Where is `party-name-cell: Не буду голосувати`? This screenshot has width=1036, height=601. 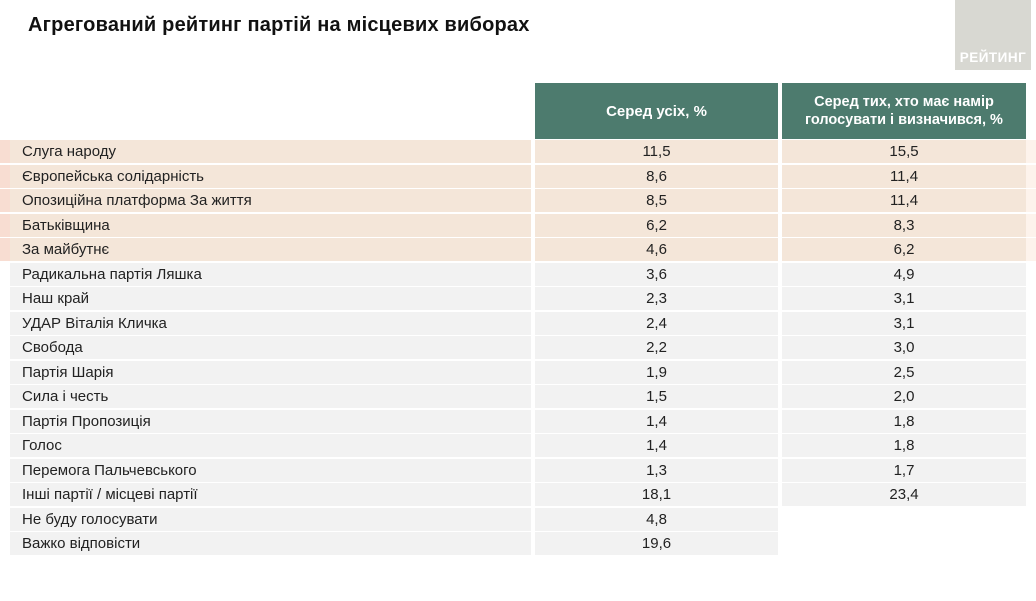 party-name-cell: Не буду голосувати is located at coordinates (270, 519).